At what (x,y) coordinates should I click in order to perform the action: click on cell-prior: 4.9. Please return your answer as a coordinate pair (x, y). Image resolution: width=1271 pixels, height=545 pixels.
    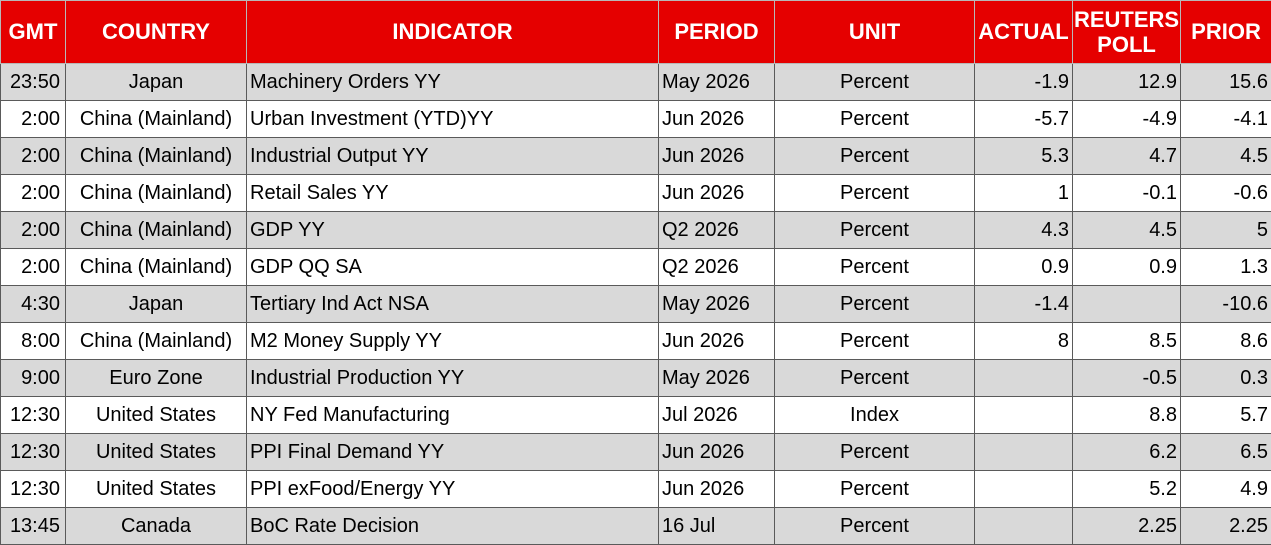
    Looking at the image, I should click on (1226, 489).